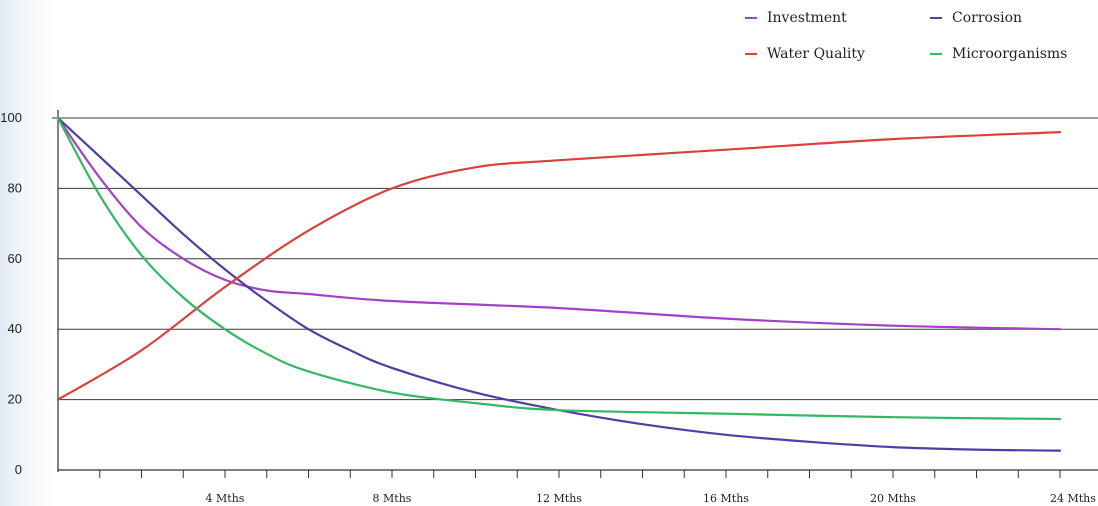  What do you see at coordinates (936, 18) in the screenshot?
I see `legend-swatch-corrosion` at bounding box center [936, 18].